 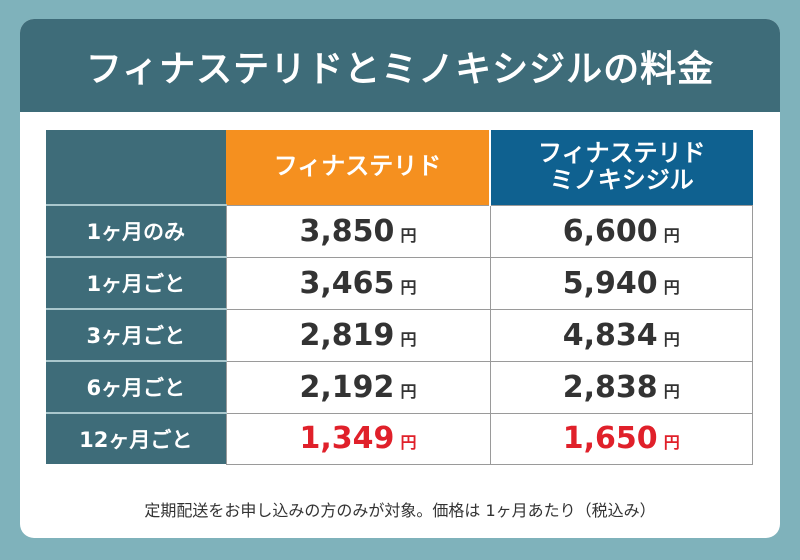 What do you see at coordinates (610, 387) in the screenshot?
I see `price-value: 2,838` at bounding box center [610, 387].